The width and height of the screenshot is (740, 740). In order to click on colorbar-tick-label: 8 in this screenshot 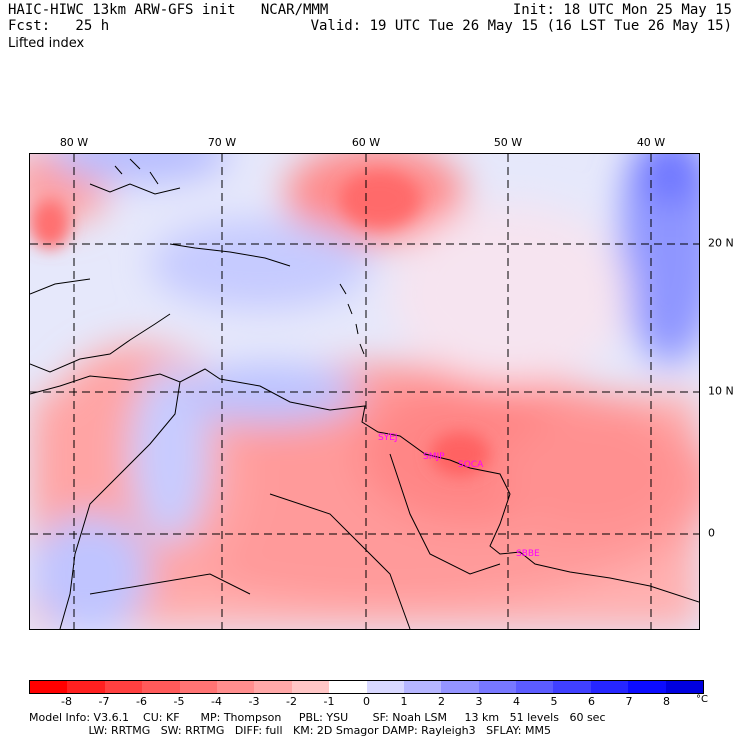, I will do `click(666, 701)`.